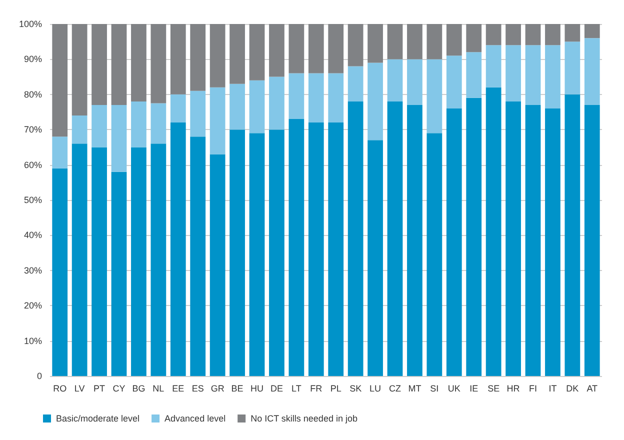 This screenshot has height=440, width=624. I want to click on x-tick-label: SI, so click(434, 389).